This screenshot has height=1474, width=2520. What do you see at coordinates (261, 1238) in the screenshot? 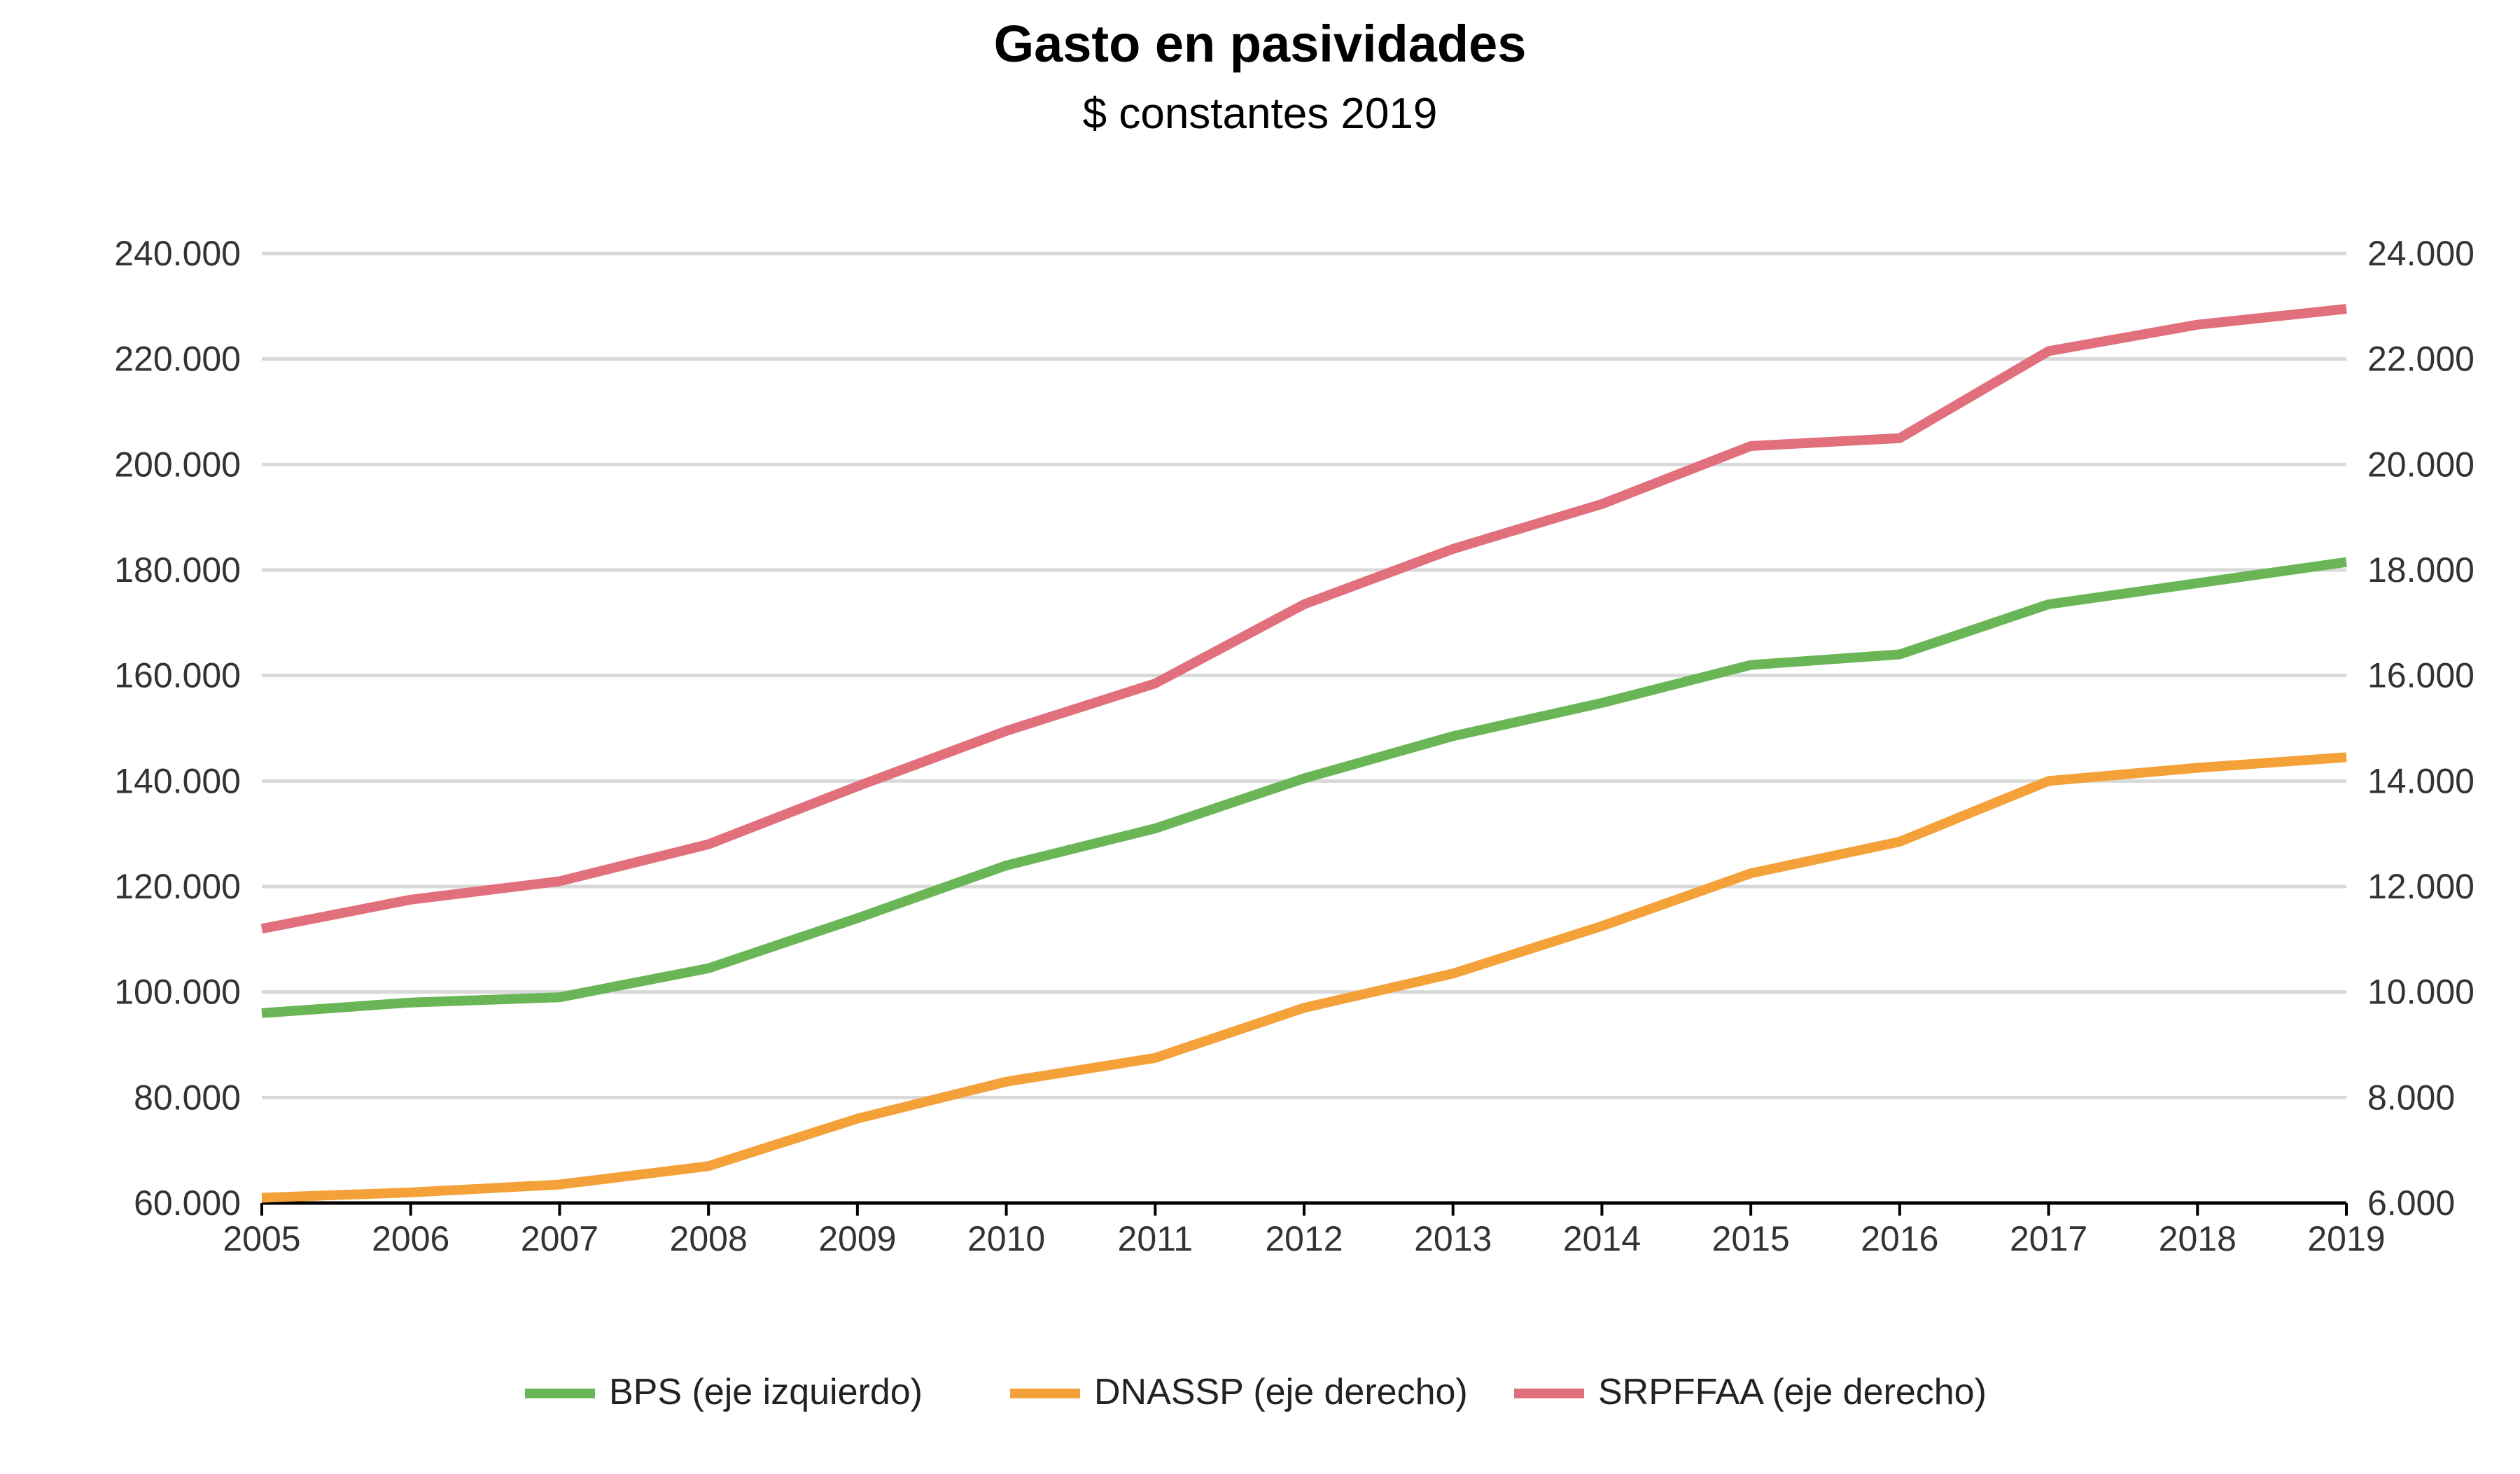
I see `x-tick-label: 2005` at bounding box center [261, 1238].